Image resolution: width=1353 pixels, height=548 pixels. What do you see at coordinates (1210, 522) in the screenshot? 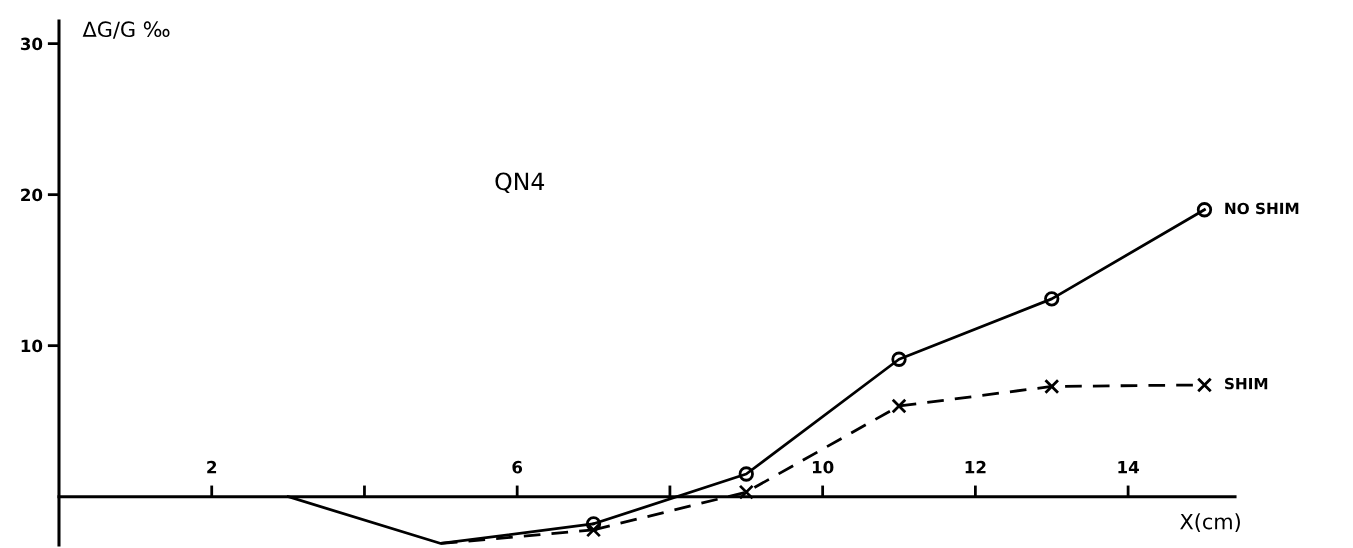
I see `x-axis-title: X(cm)` at bounding box center [1210, 522].